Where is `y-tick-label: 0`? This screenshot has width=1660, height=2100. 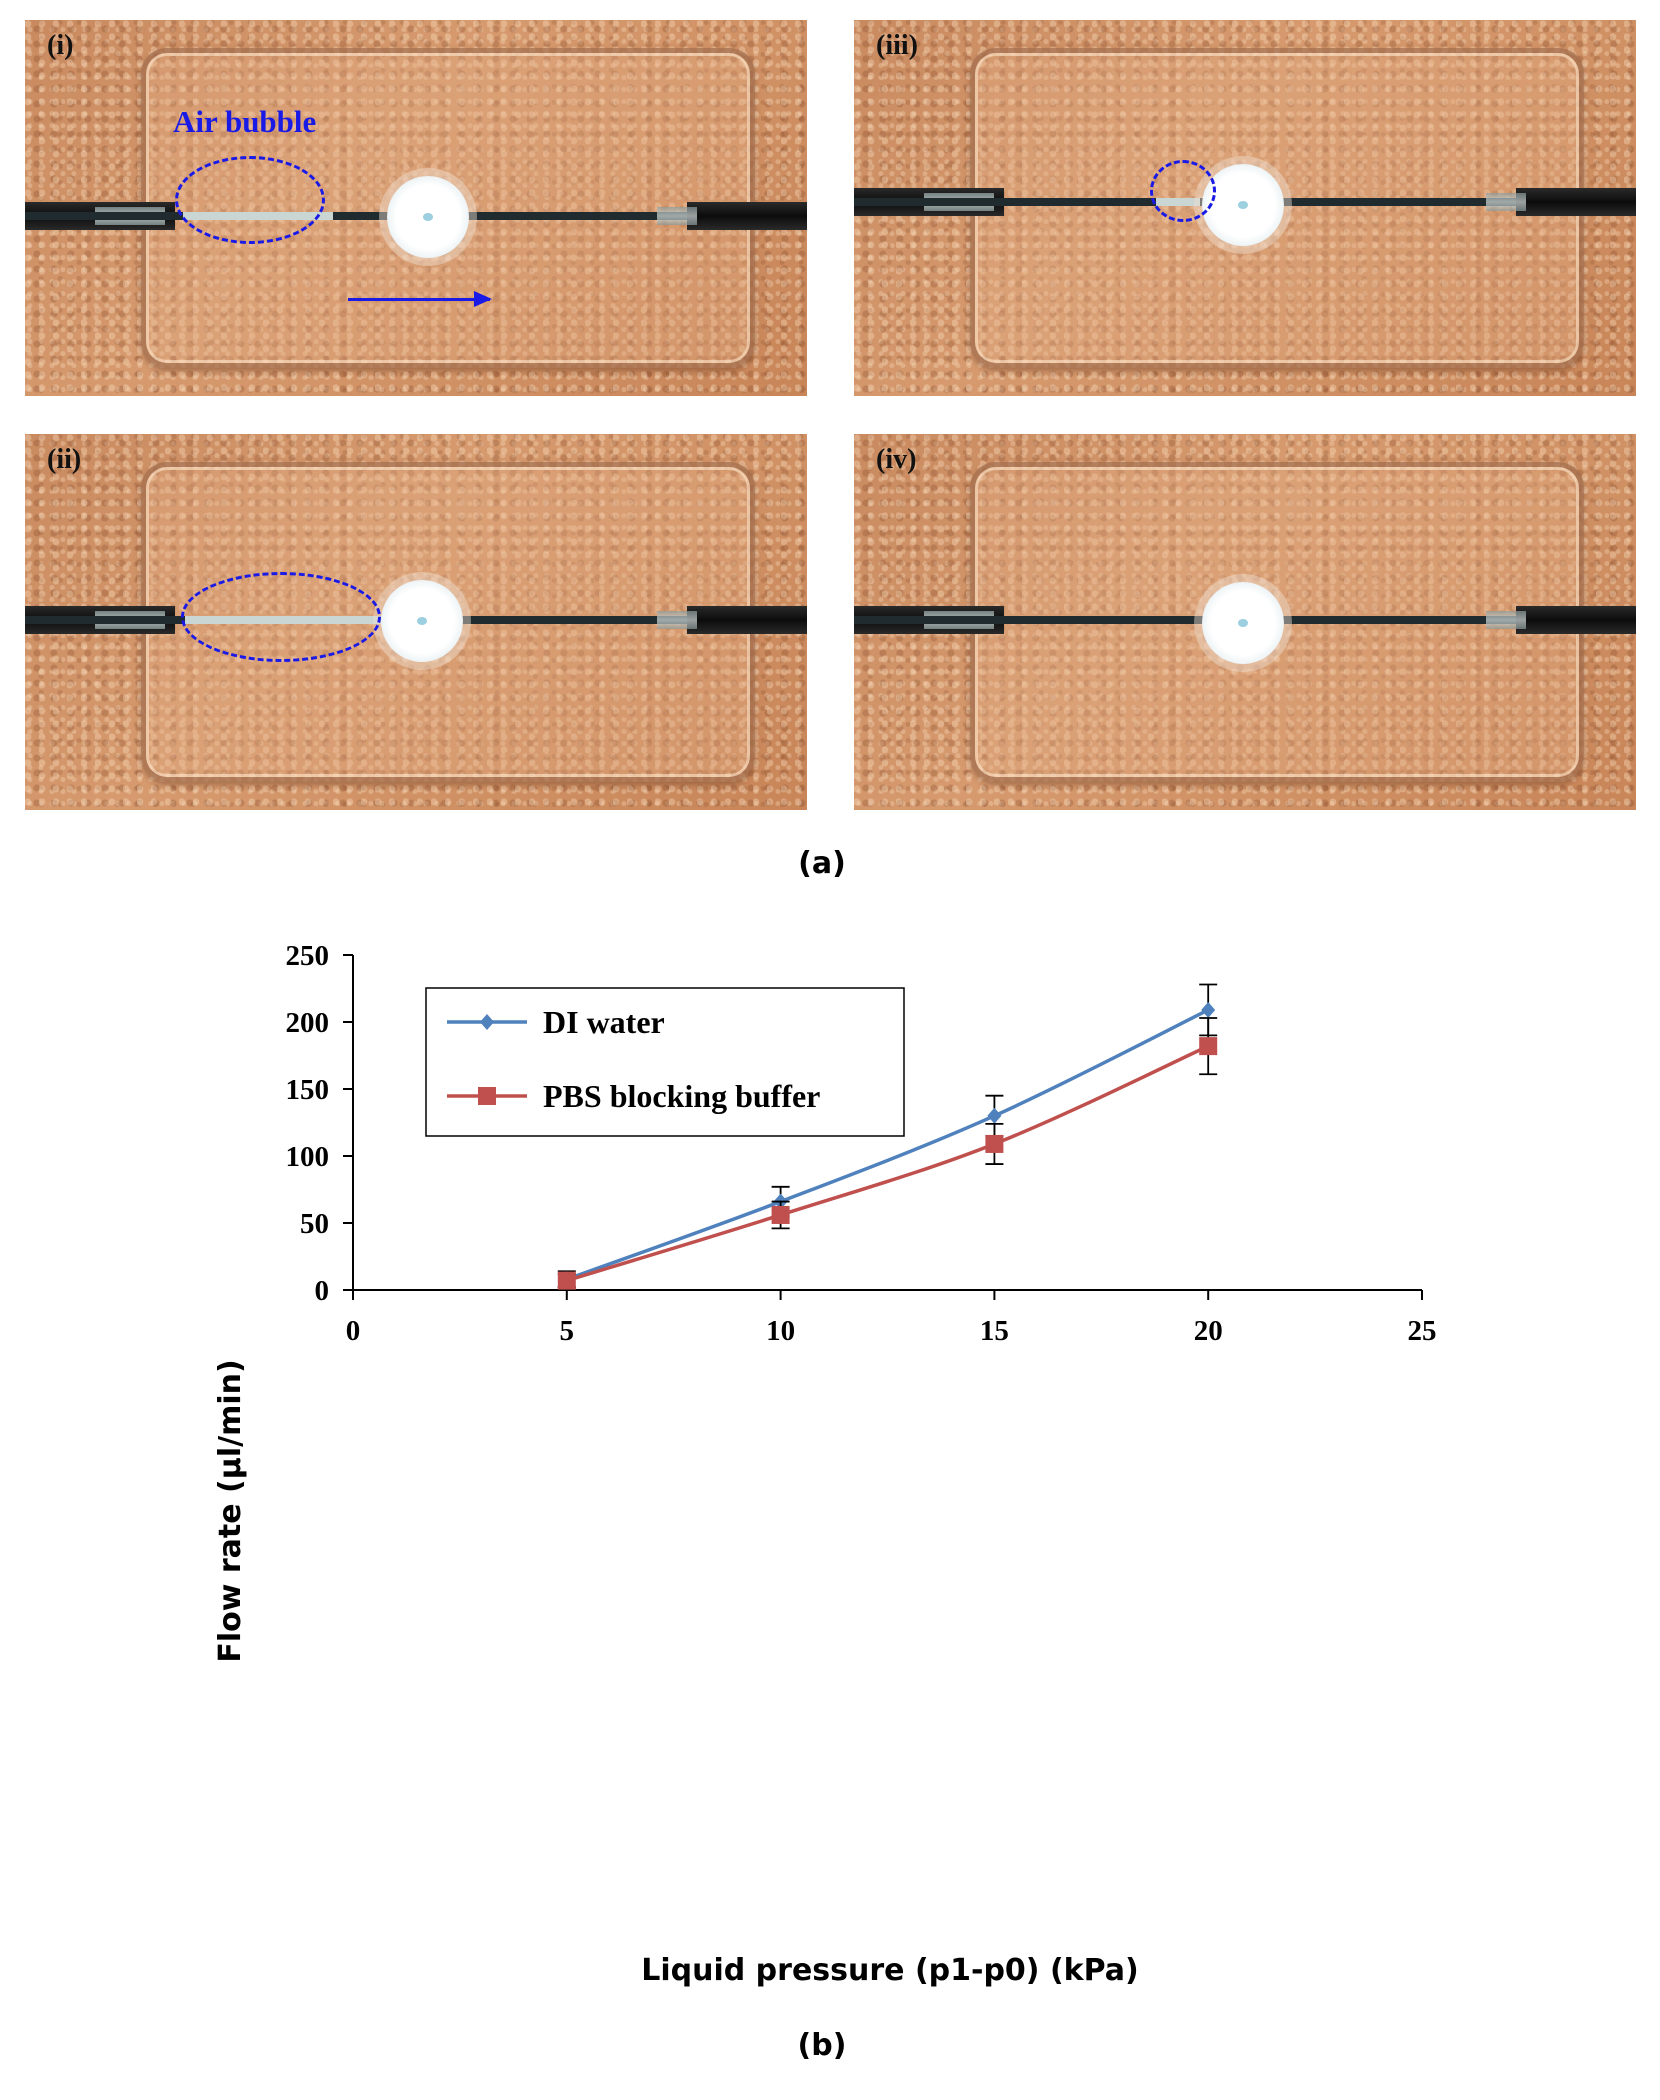 y-tick-label: 0 is located at coordinates (322, 1291).